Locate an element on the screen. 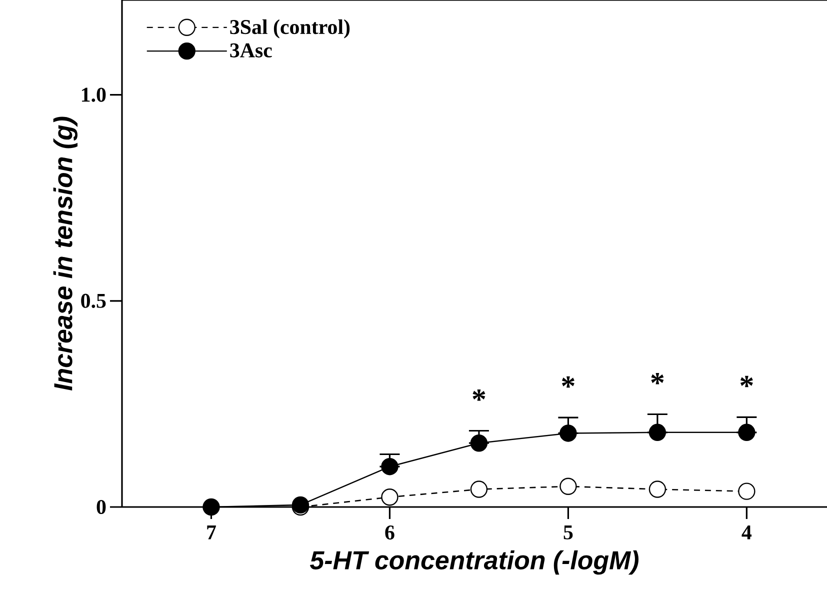 The image size is (827, 602). x-axis-title: 5-HT concentration (-logM) is located at coordinates (474, 562).